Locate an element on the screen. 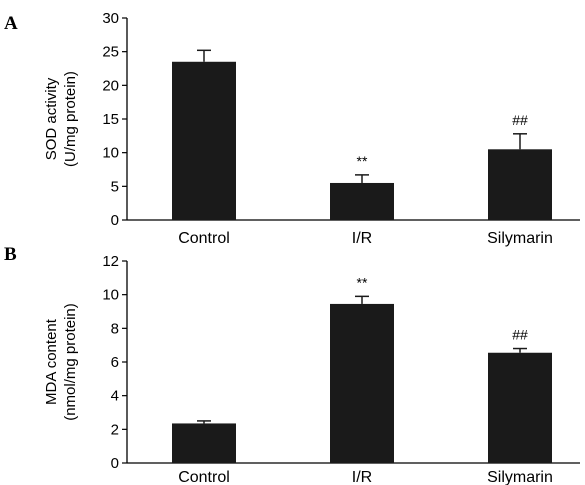 This screenshot has width=585, height=485. panel-letter-b: B is located at coordinates (10, 254).